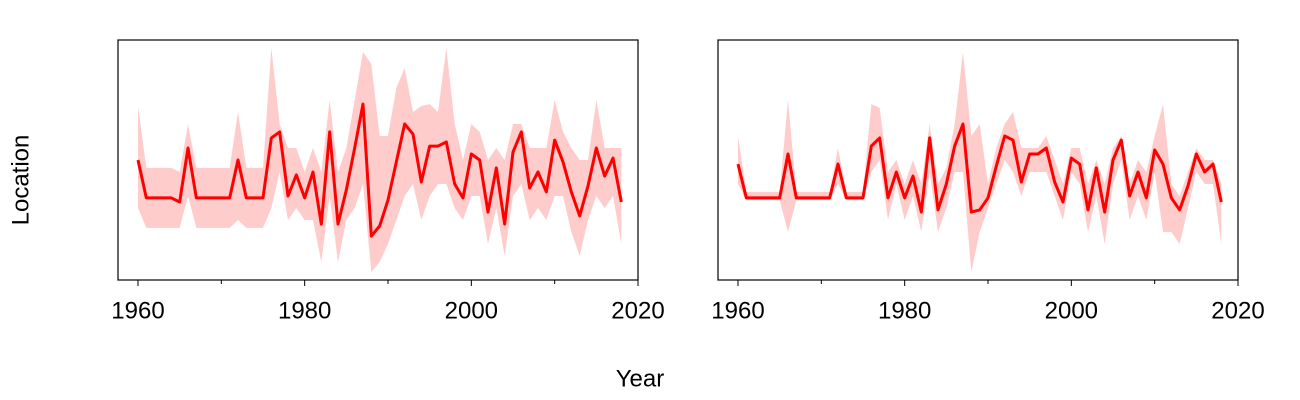  Describe the element at coordinates (640, 378) in the screenshot. I see `x-axis-label: Year` at that location.